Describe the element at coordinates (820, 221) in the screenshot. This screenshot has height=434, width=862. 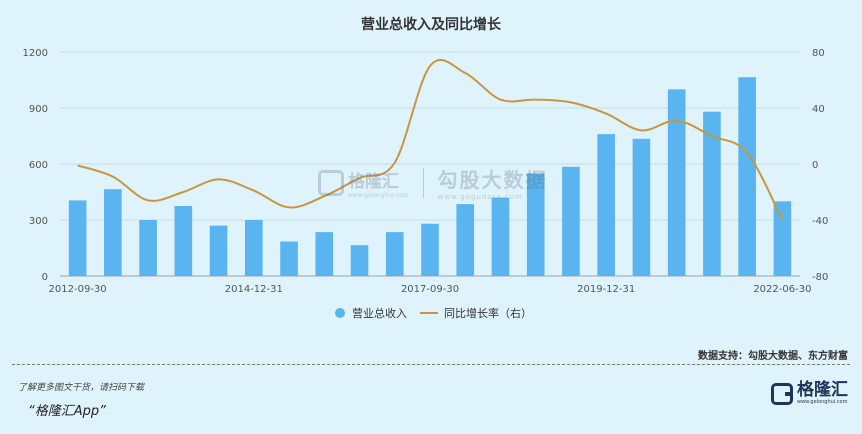
I see `y-right-tick-label: -40` at that location.